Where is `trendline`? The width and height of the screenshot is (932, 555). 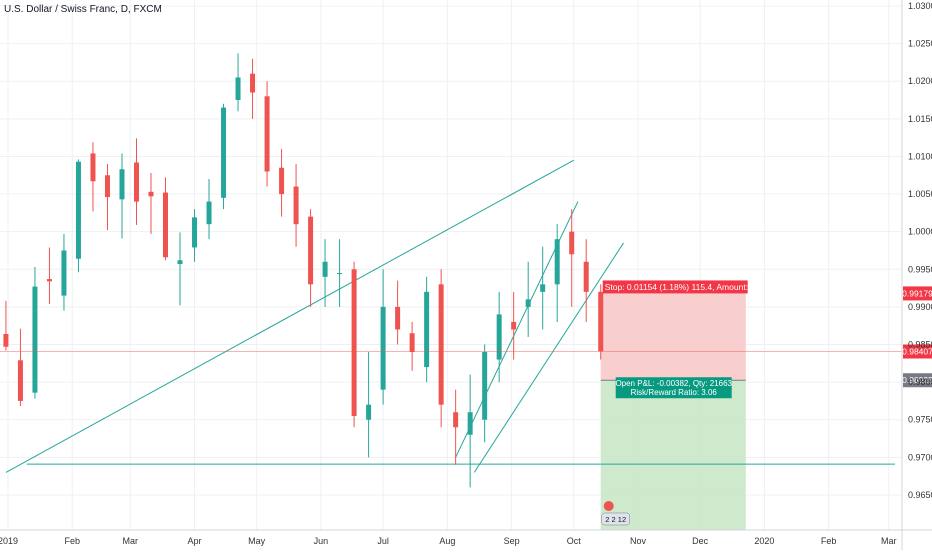 trendline is located at coordinates (548, 357).